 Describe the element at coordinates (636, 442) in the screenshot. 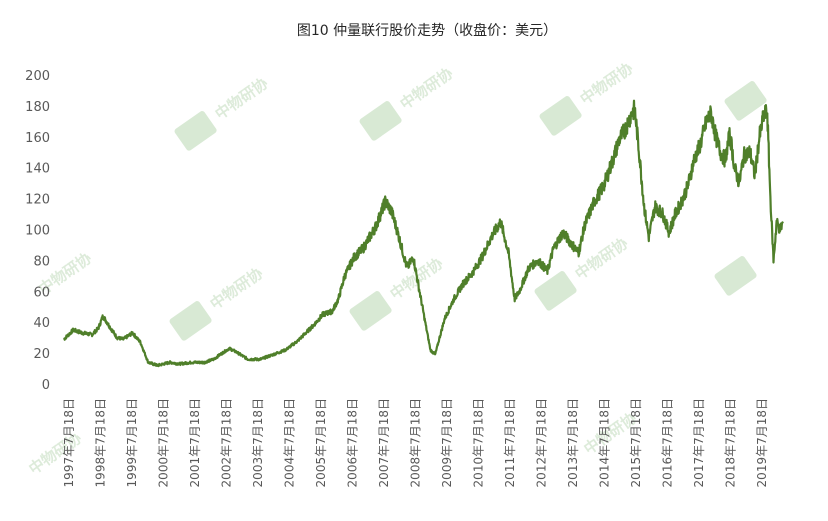

I see `x-tick-label: 2015年7月18日` at that location.